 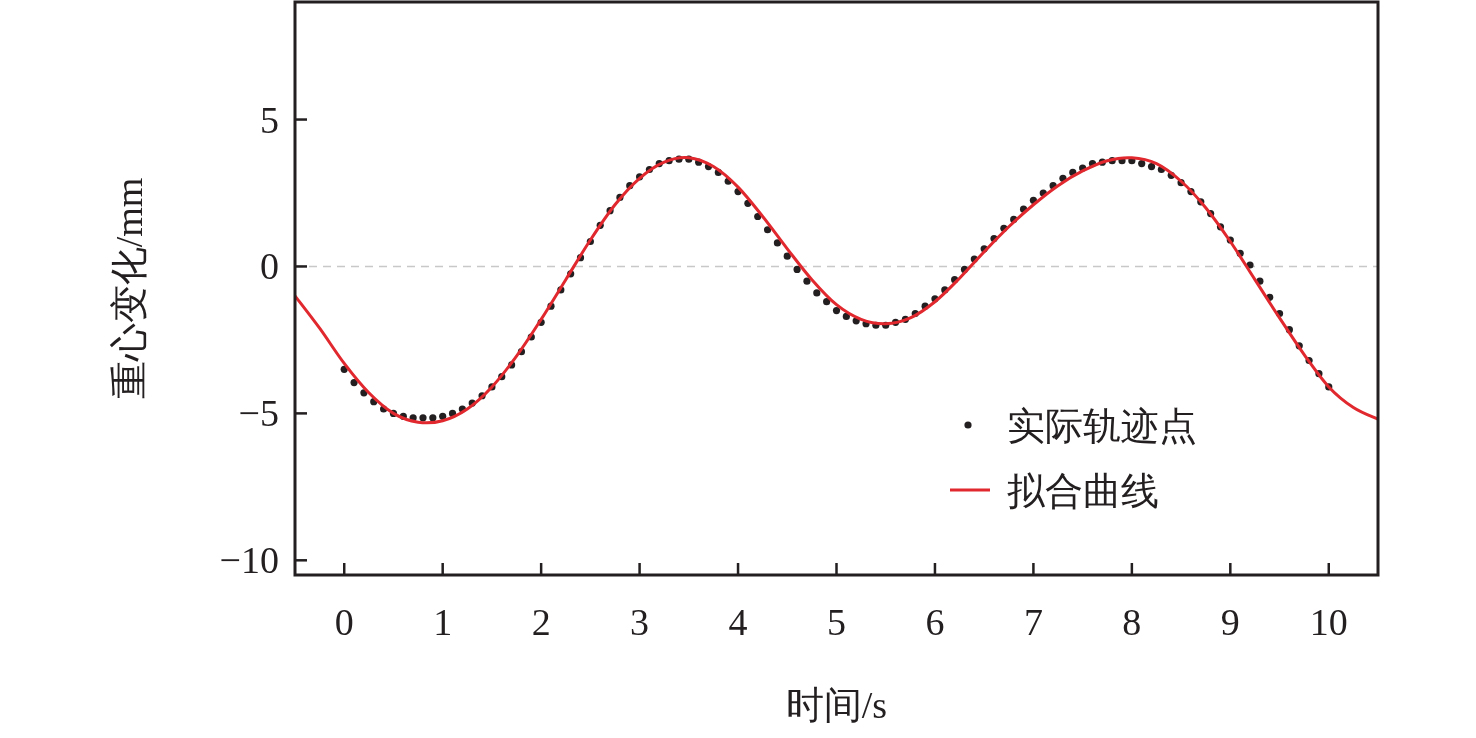 I want to click on legend-item: 实际轨迹点, so click(x=1080, y=426).